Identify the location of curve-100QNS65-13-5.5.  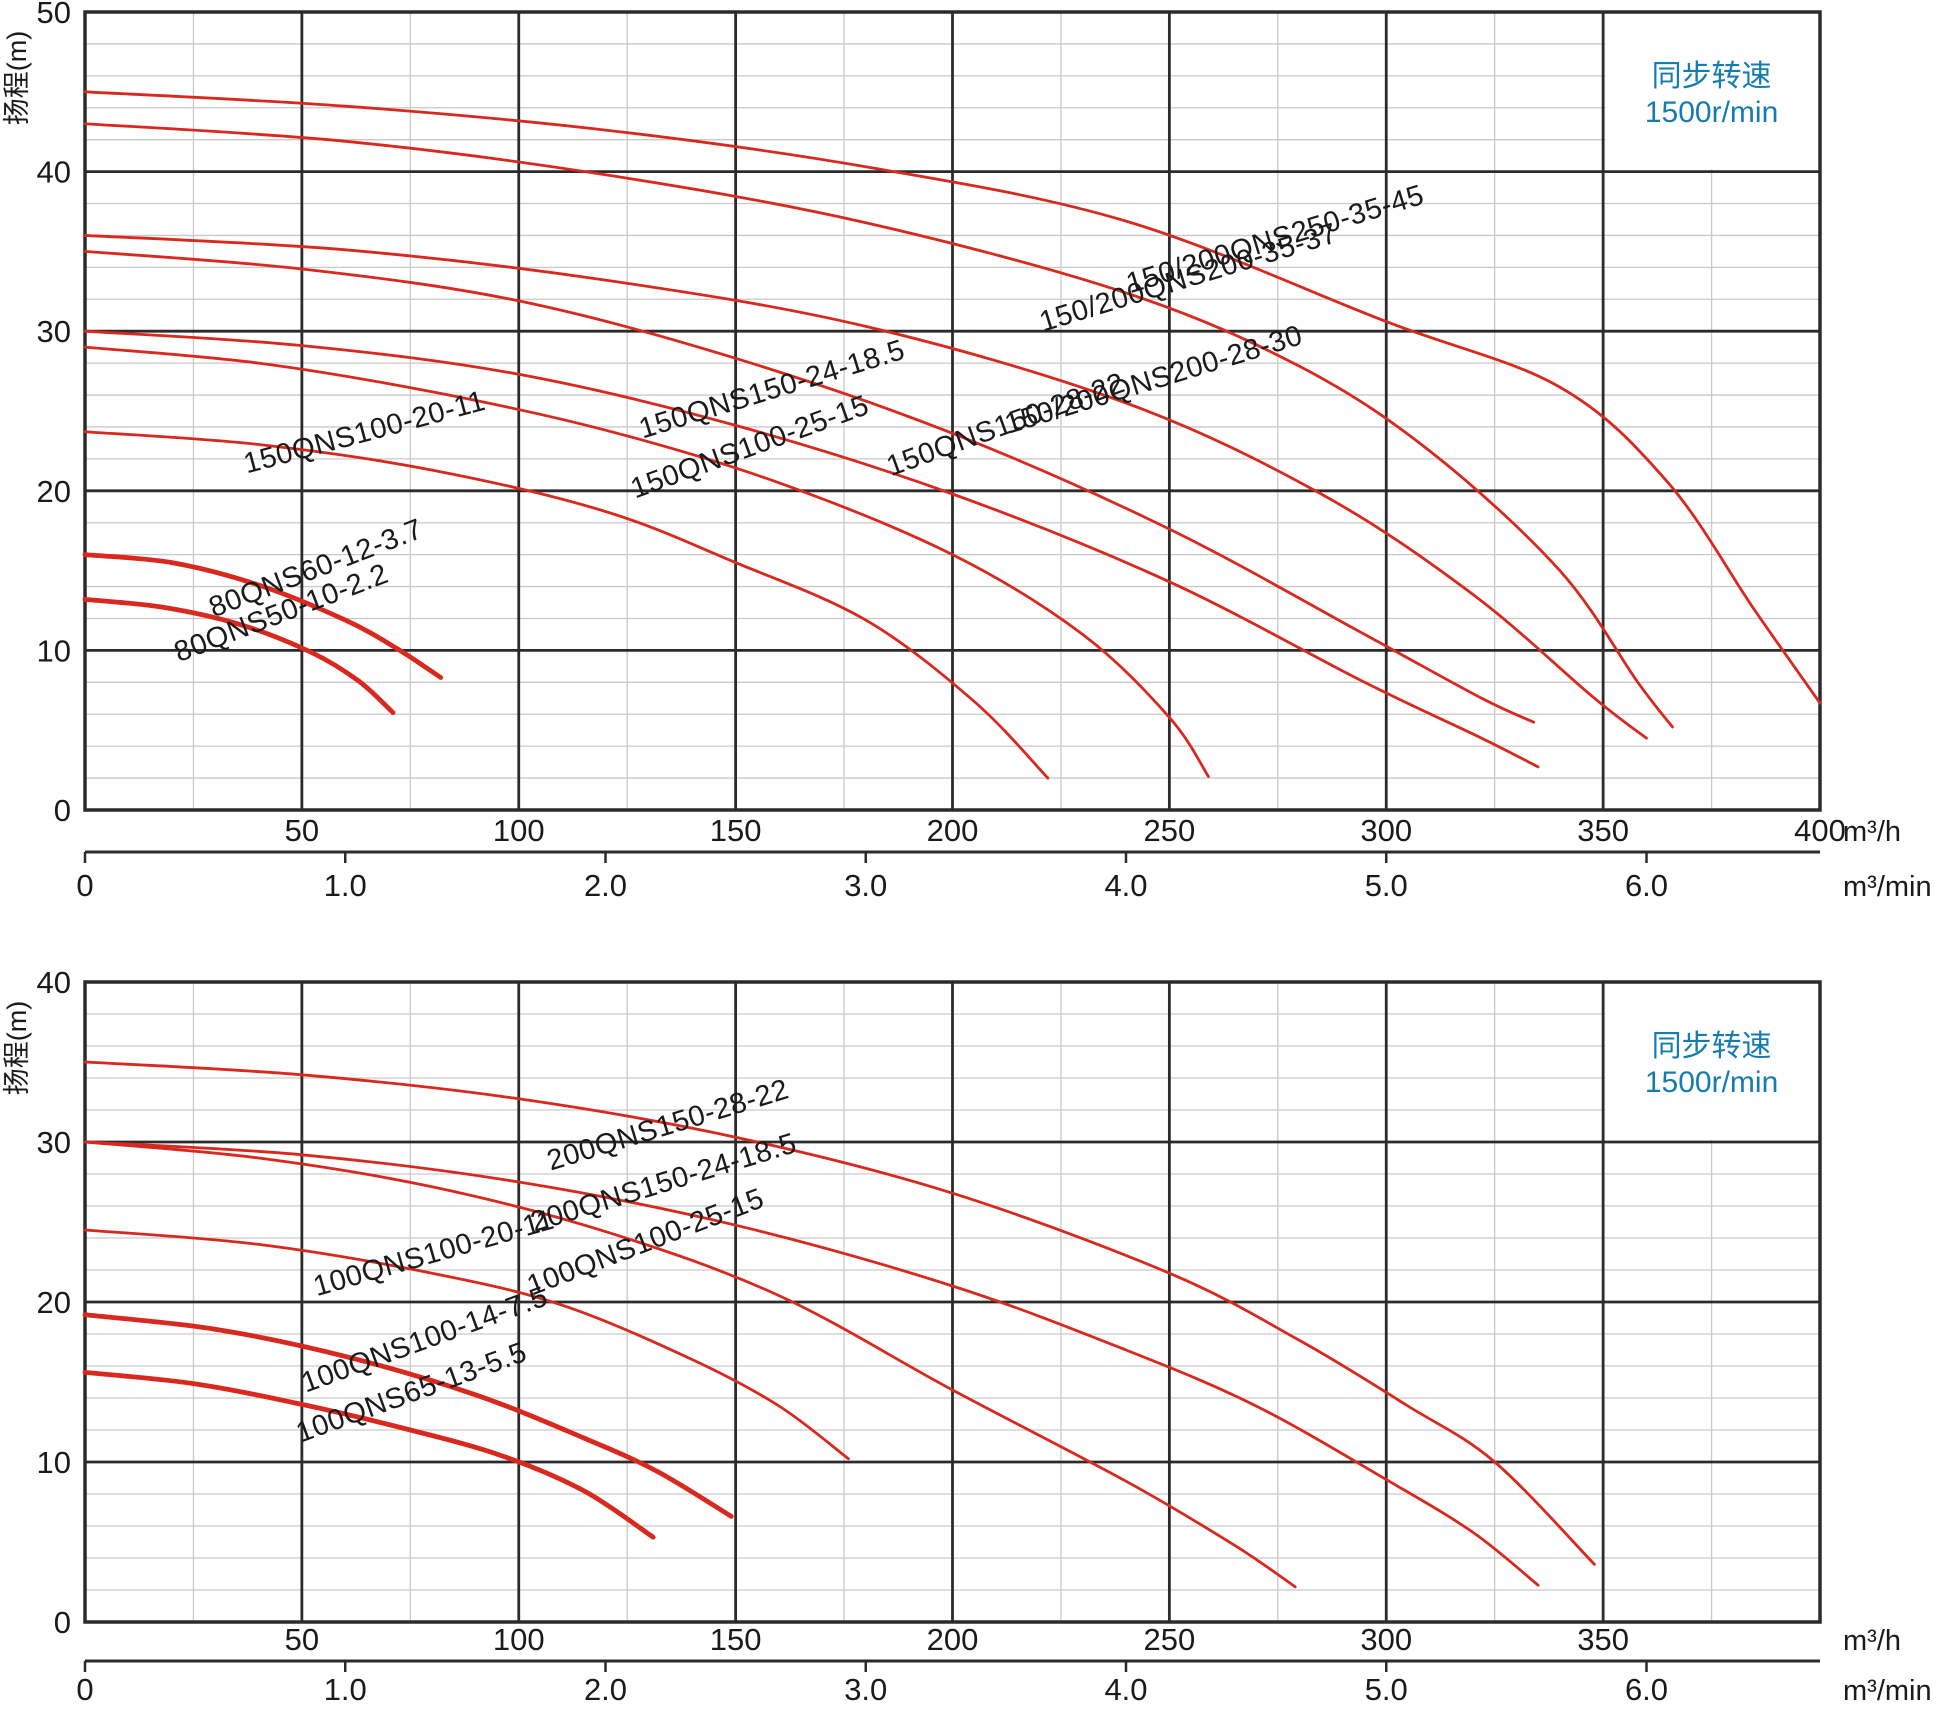
(369, 1455).